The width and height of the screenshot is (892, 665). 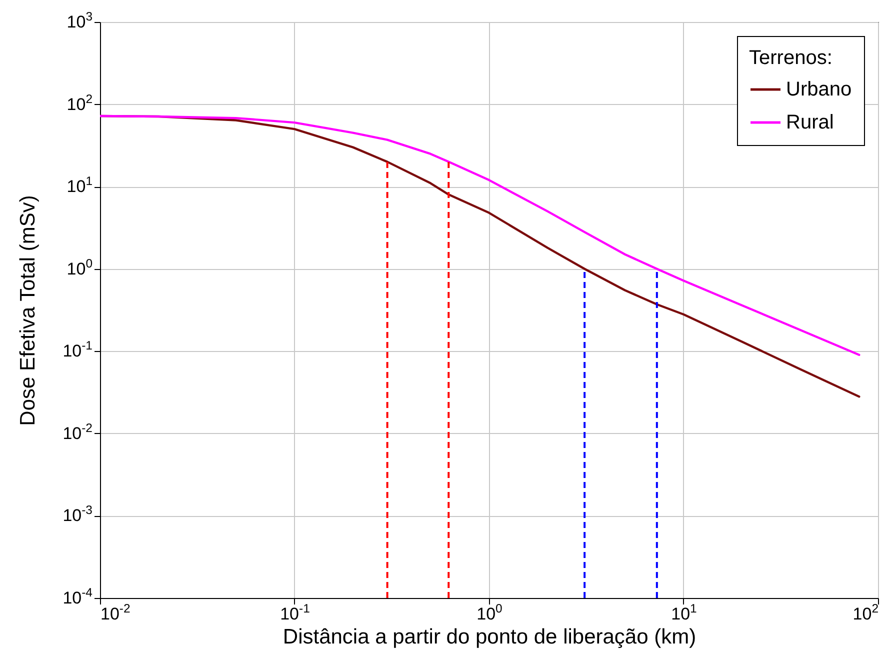 What do you see at coordinates (295, 613) in the screenshot?
I see `x-tick-label: 10$^{-1}$` at bounding box center [295, 613].